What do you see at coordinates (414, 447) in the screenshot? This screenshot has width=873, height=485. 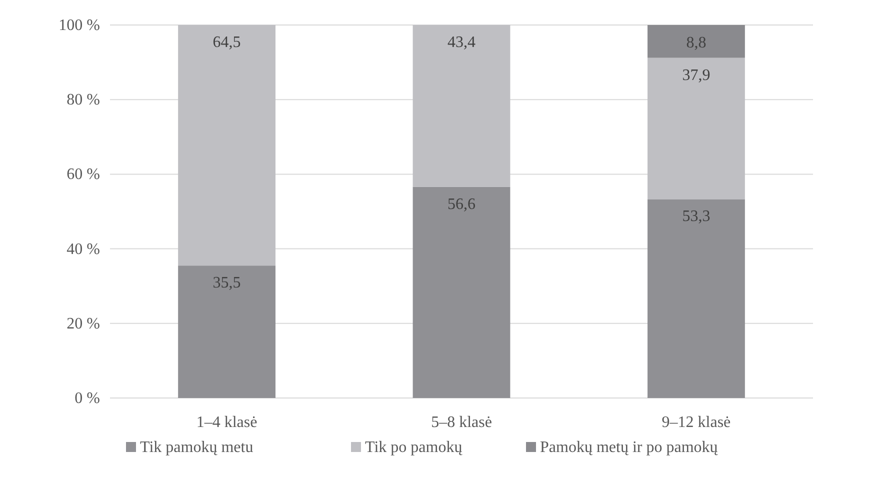 I see `legend-label: Tik po pamokų` at bounding box center [414, 447].